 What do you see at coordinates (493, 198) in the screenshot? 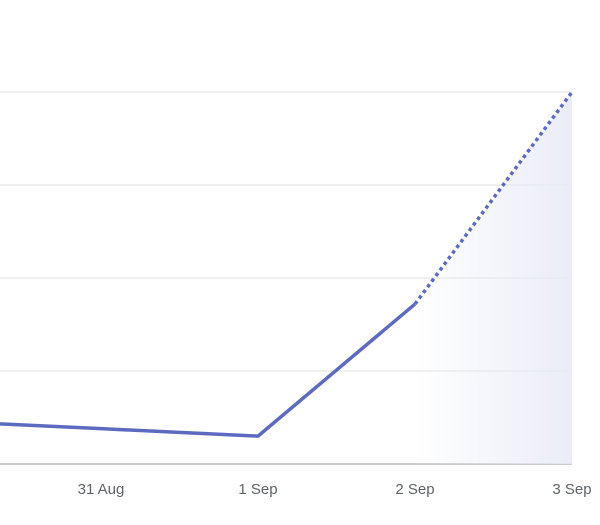
I see `projected-line` at bounding box center [493, 198].